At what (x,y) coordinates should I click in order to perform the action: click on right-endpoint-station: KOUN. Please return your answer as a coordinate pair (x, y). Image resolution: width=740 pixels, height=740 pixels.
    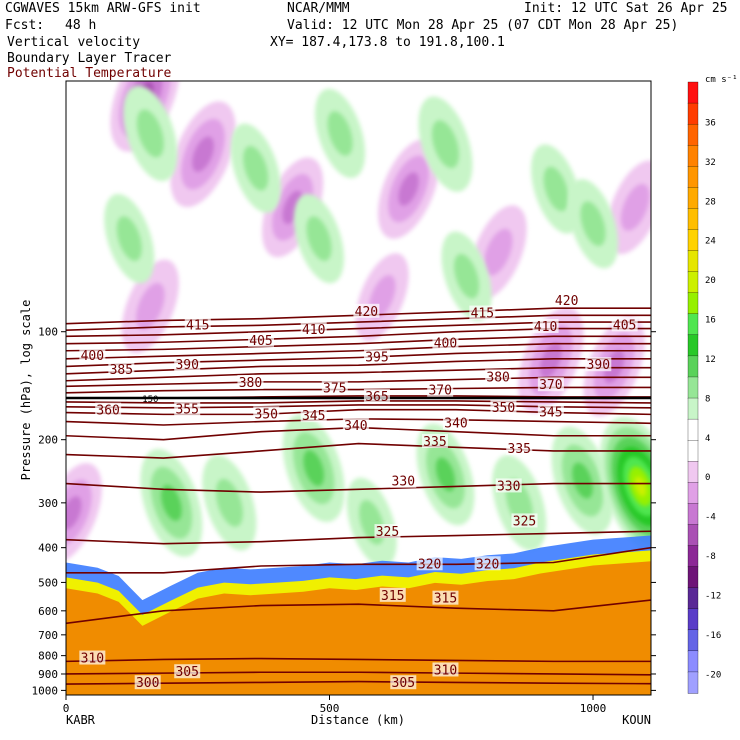
    Looking at the image, I should click on (636, 720).